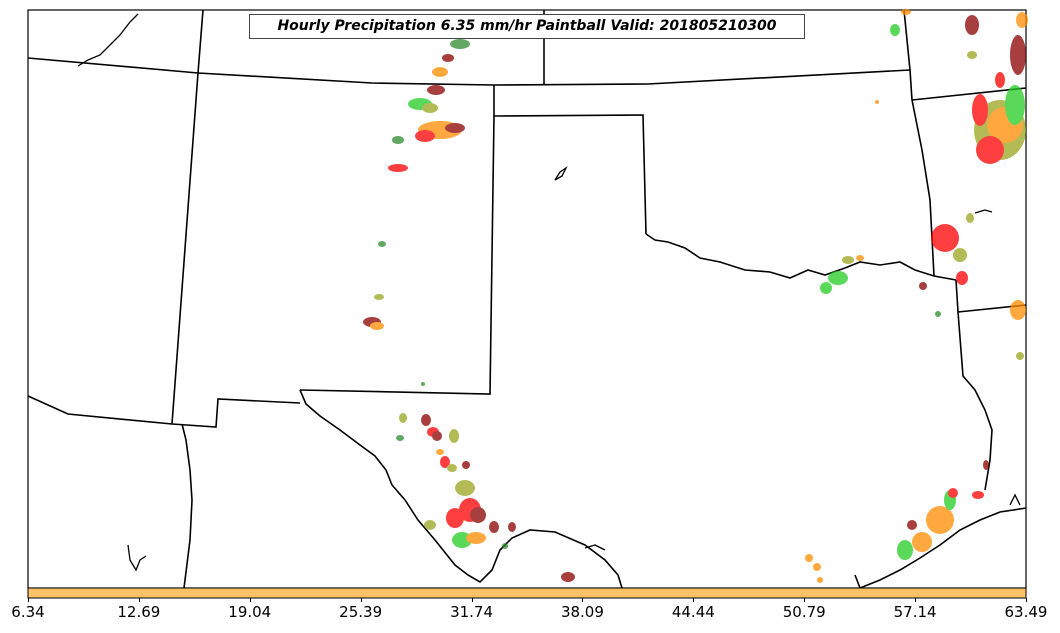  What do you see at coordinates (570, 160) in the screenshot?
I see `boundary-oklahoma-panhandle` at bounding box center [570, 160].